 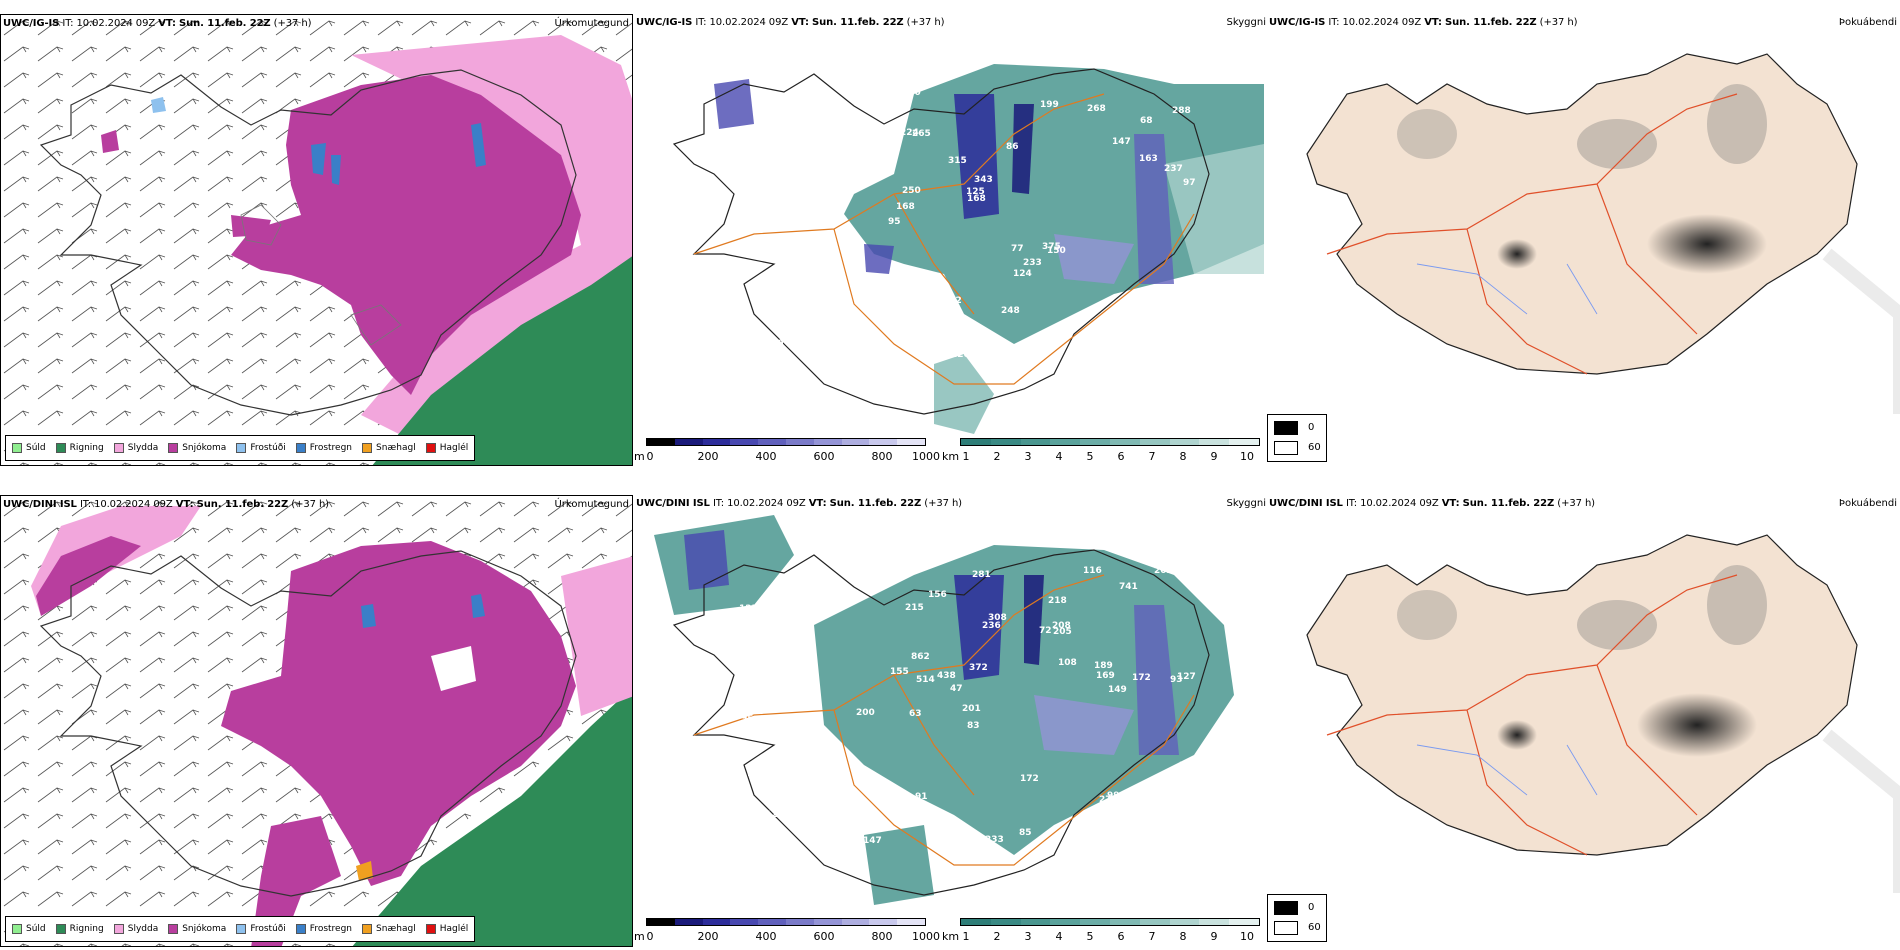 I want to click on cloud-base-label: 163, so click(x=1148, y=159).